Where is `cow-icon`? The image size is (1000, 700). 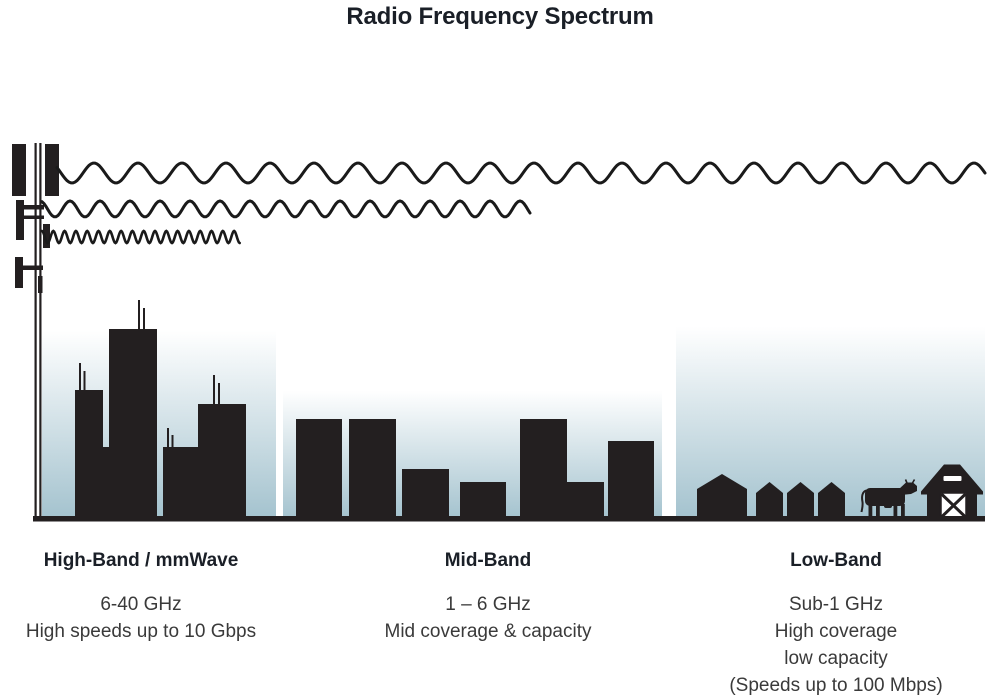
cow-icon is located at coordinates (888, 499).